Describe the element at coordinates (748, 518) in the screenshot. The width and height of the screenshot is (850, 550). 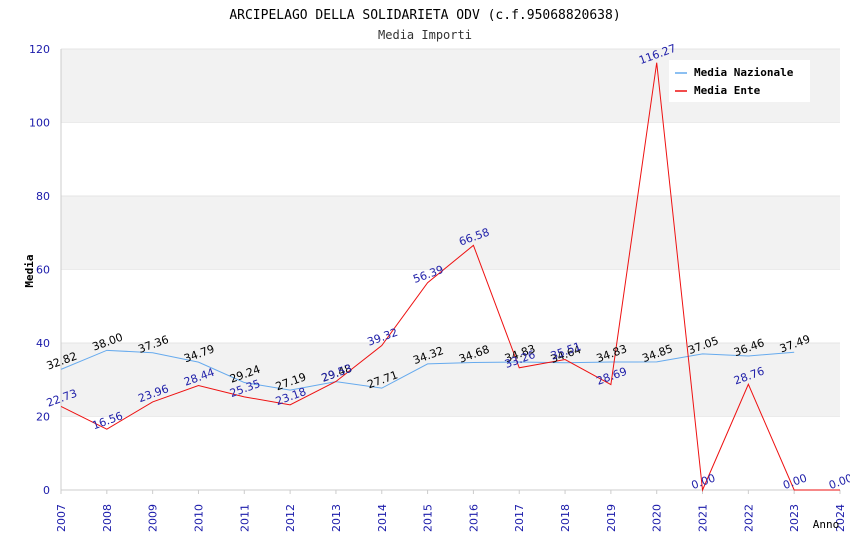
I see `x-tick-label: 2022` at that location.